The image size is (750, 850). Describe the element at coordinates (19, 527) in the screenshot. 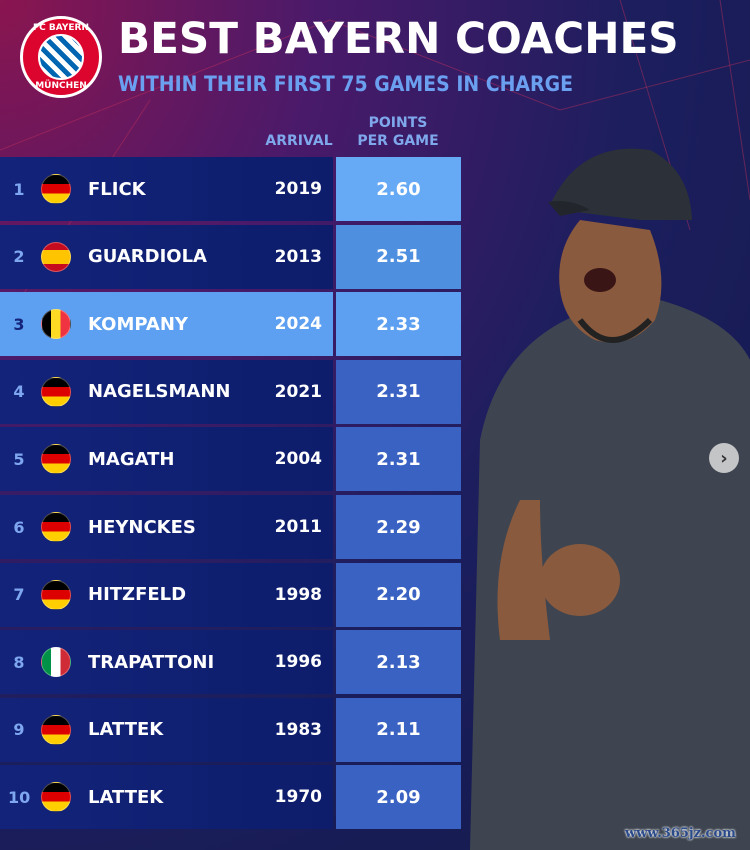

I see `rank: 6` at that location.